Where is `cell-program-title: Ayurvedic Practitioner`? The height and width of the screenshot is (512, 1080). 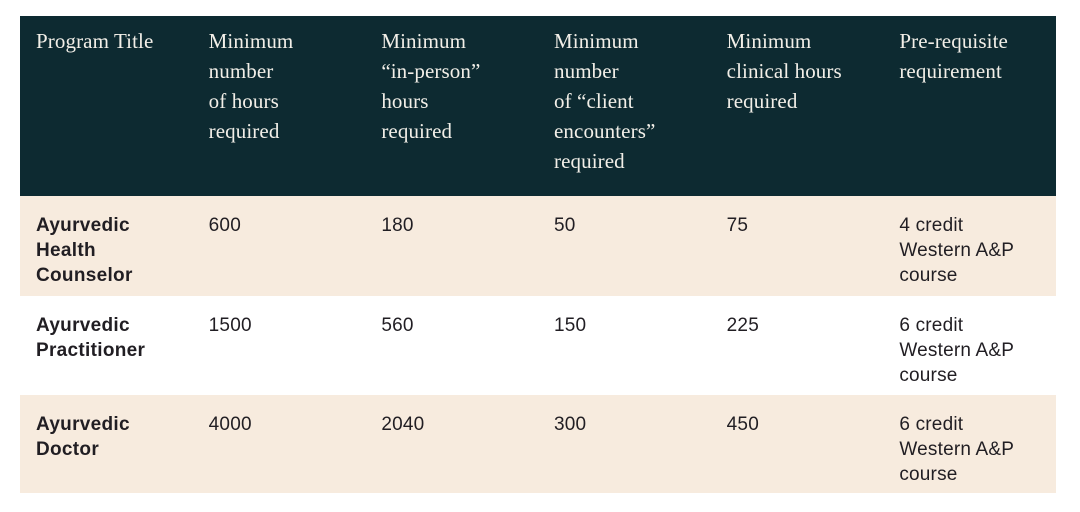
cell-program-title: Ayurvedic Practitioner is located at coordinates (91, 338).